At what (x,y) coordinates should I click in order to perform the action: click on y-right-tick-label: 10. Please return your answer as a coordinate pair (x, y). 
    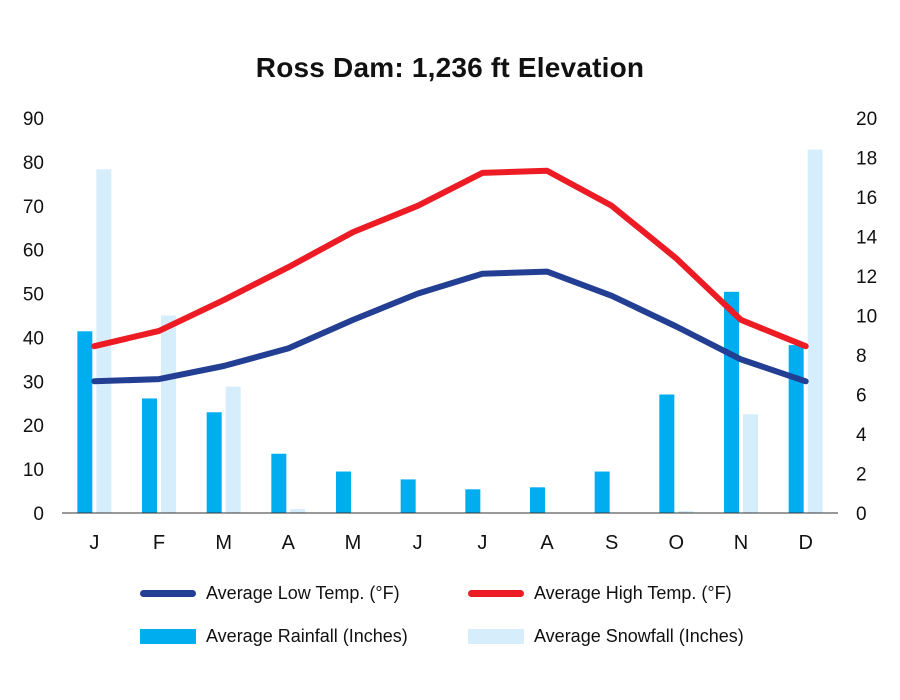
    Looking at the image, I should click on (866, 317).